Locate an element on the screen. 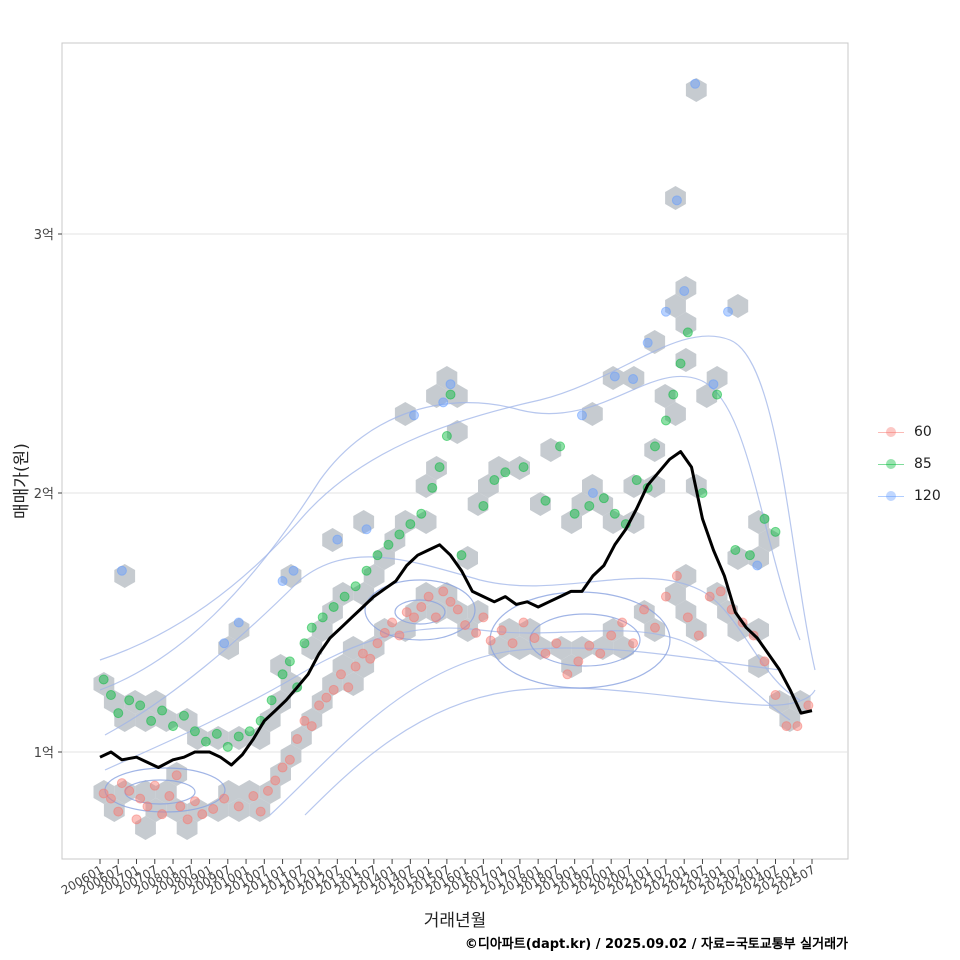 This screenshot has height=960, width=960. legend-item-85: 85 is located at coordinates (908, 464).